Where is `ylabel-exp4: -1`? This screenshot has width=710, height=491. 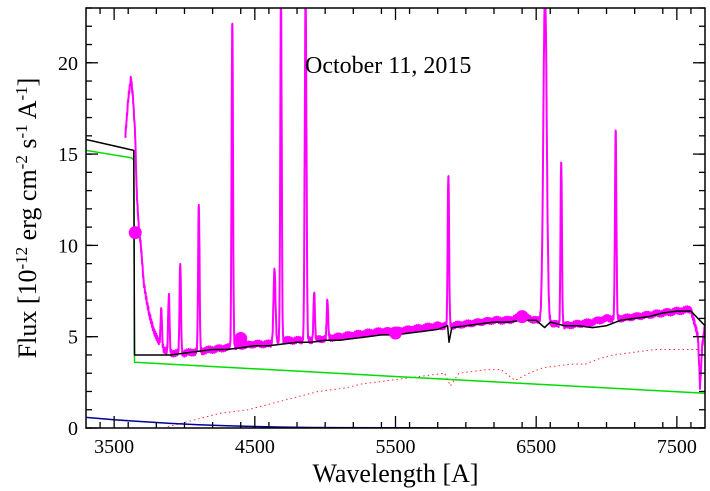
ylabel-exp4: -1 is located at coordinates (21, 93).